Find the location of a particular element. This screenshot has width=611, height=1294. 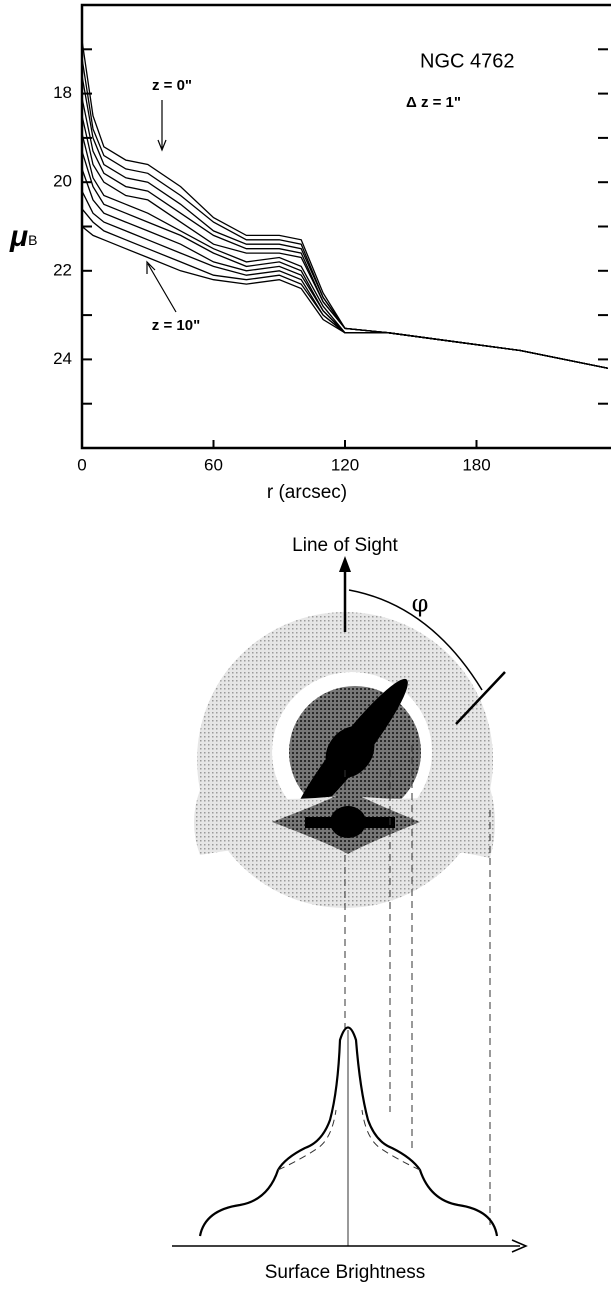

view-line is located at coordinates (480, 698).